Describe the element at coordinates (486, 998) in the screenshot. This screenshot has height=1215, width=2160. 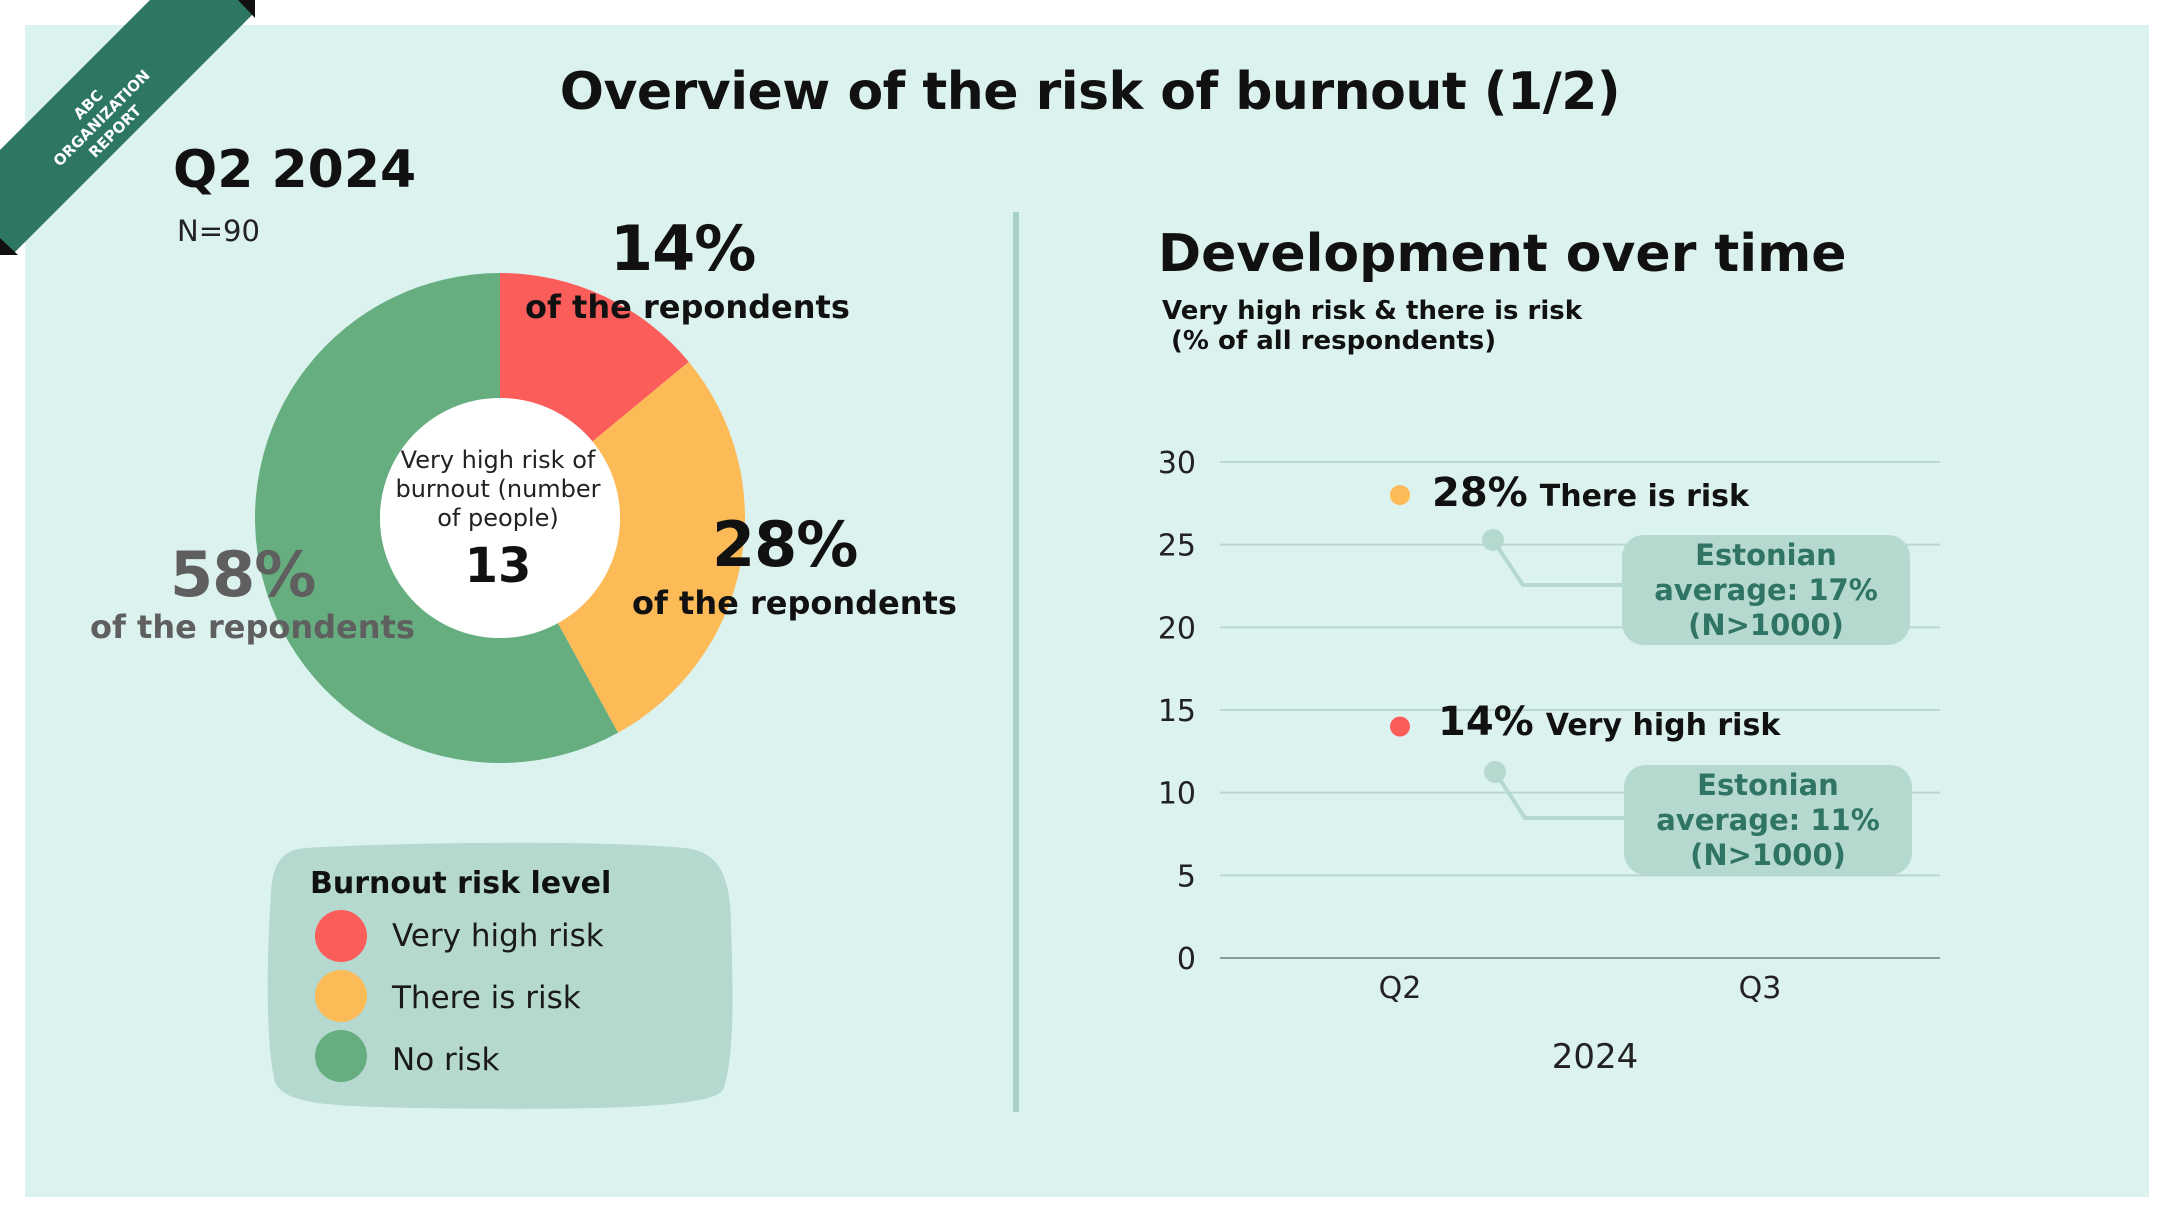
I see `legend-label-there-is-risk: There is risk` at that location.